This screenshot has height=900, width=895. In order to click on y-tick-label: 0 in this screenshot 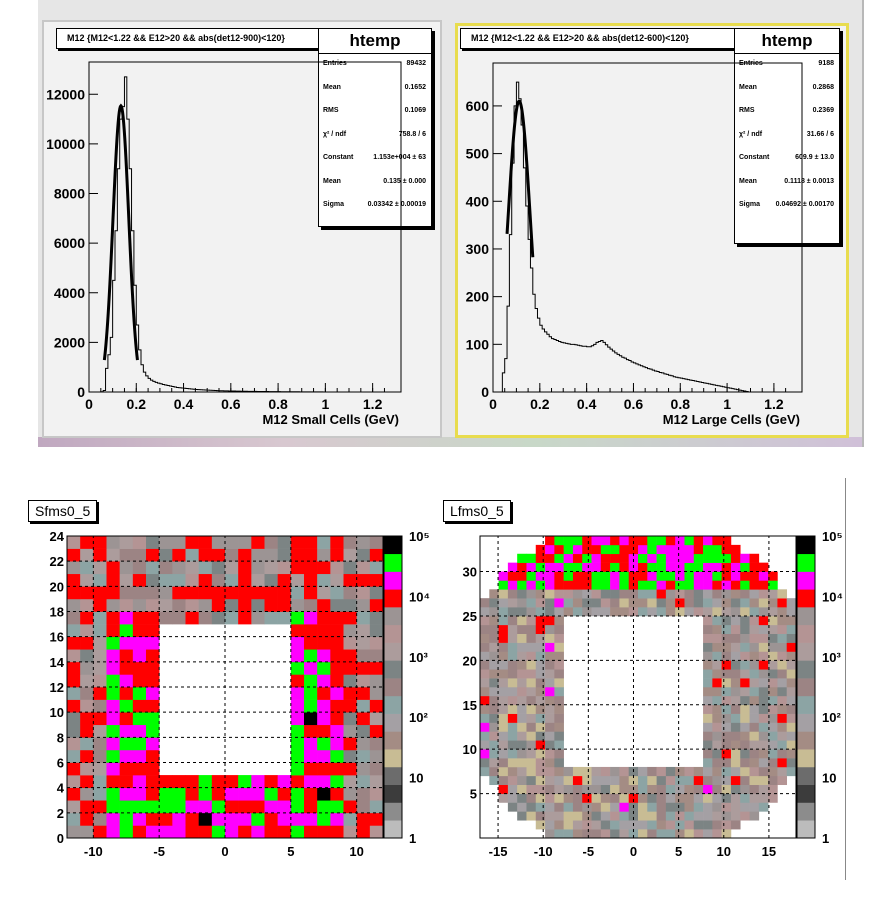, I will do `click(60, 838)`.